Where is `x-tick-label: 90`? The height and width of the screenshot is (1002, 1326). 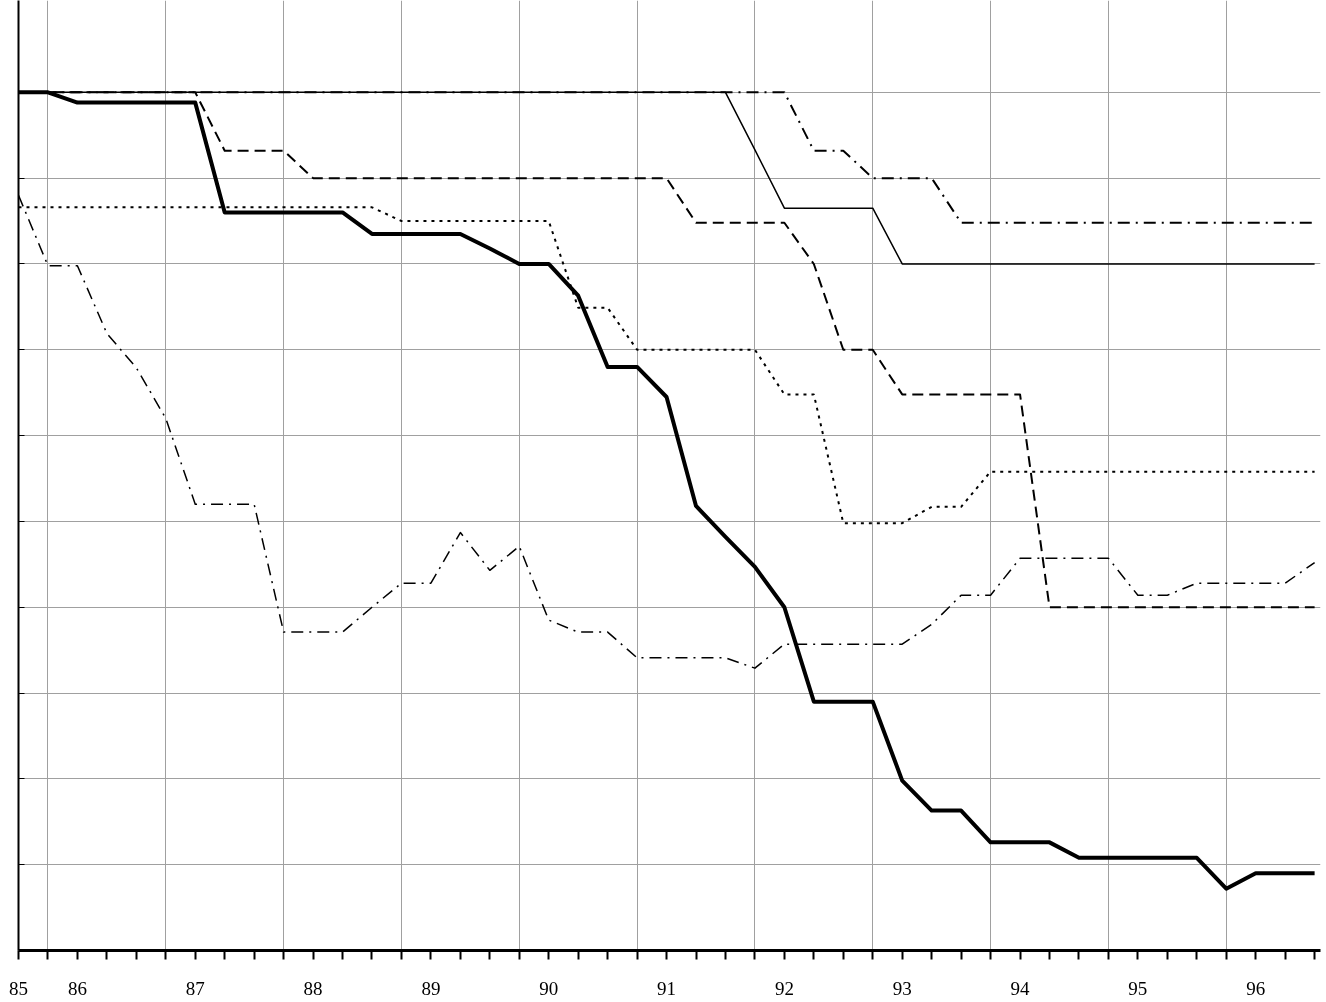 x-tick-label: 90 is located at coordinates (549, 988).